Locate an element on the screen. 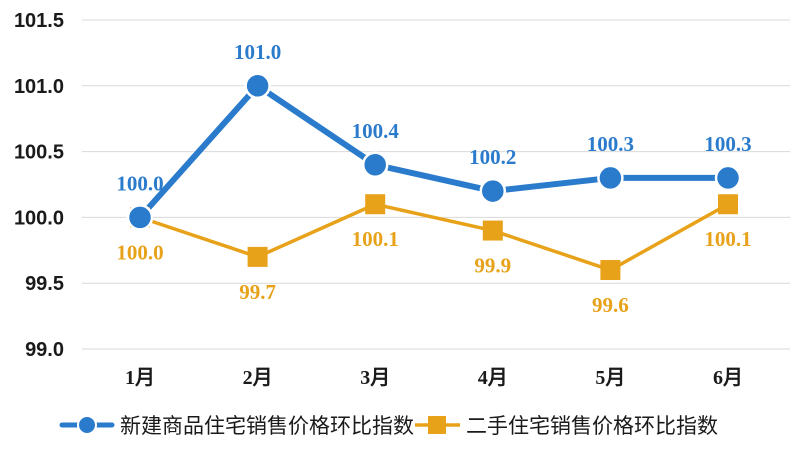 This screenshot has height=455, width=800. x-tick-label: 3月 is located at coordinates (375, 378).